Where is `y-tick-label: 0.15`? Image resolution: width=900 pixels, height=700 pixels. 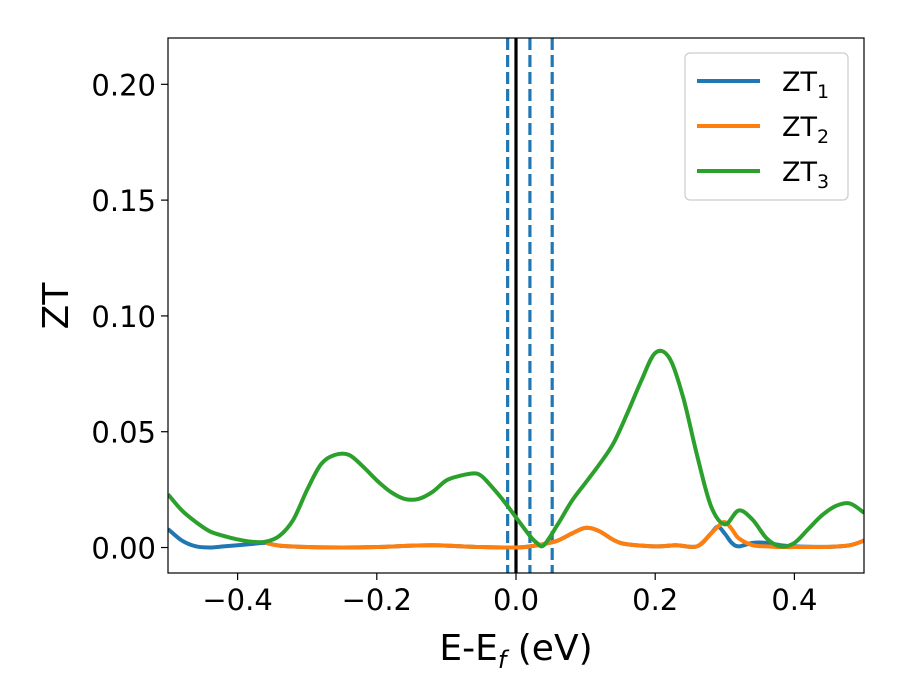
y-tick-label: 0.15 is located at coordinates (123, 201).